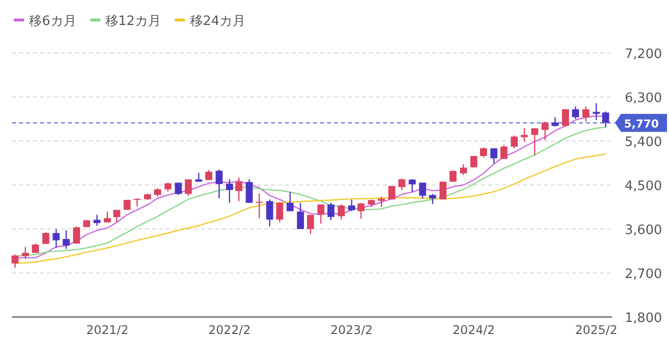 This screenshot has width=669, height=341. Describe the element at coordinates (643, 230) in the screenshot. I see `y-tick-label: 3,600` at that location.